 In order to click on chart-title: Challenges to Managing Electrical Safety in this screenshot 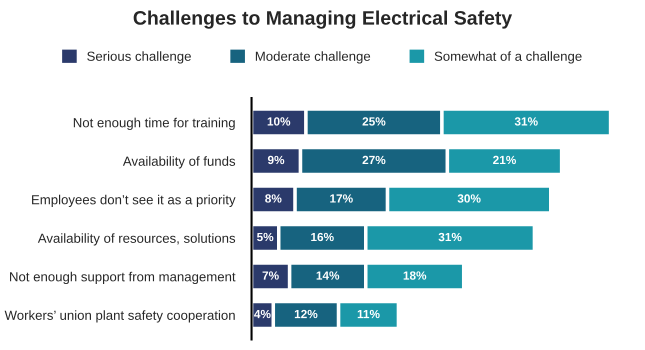, I will do `click(323, 19)`.